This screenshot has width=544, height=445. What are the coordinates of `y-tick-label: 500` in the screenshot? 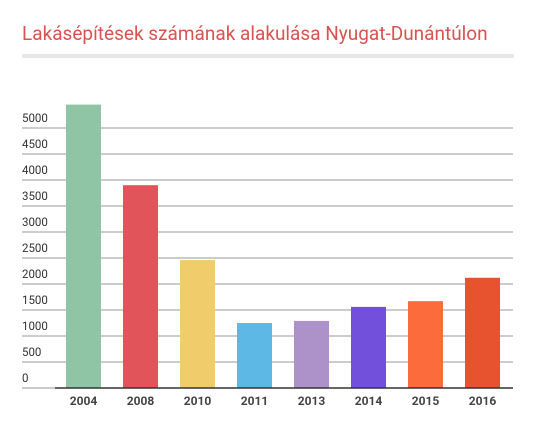 It's located at (31, 352).